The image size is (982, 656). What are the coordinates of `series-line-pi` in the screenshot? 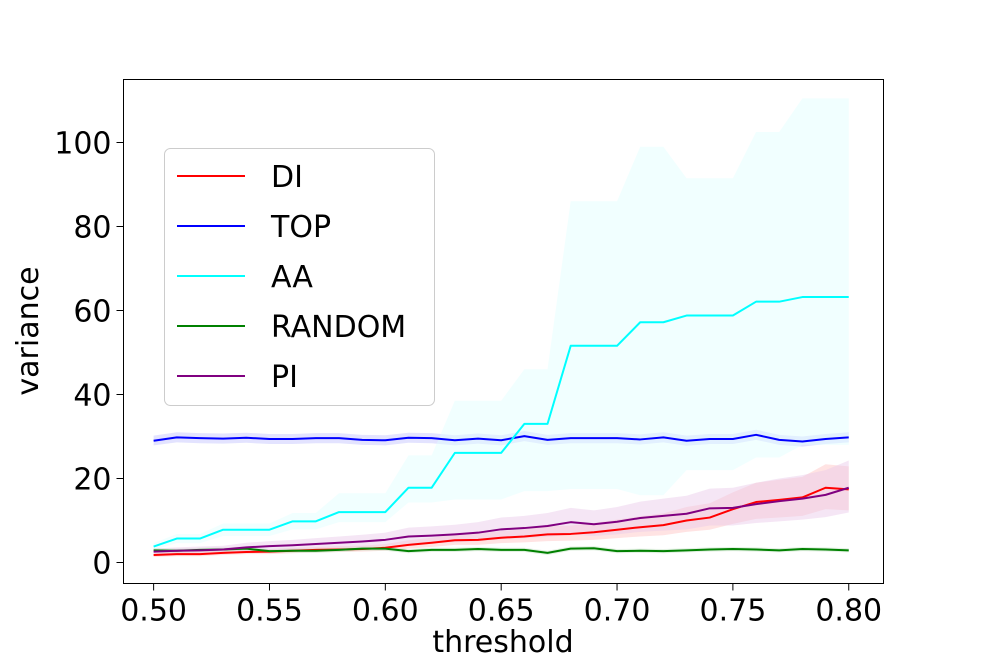 It's located at (501, 519).